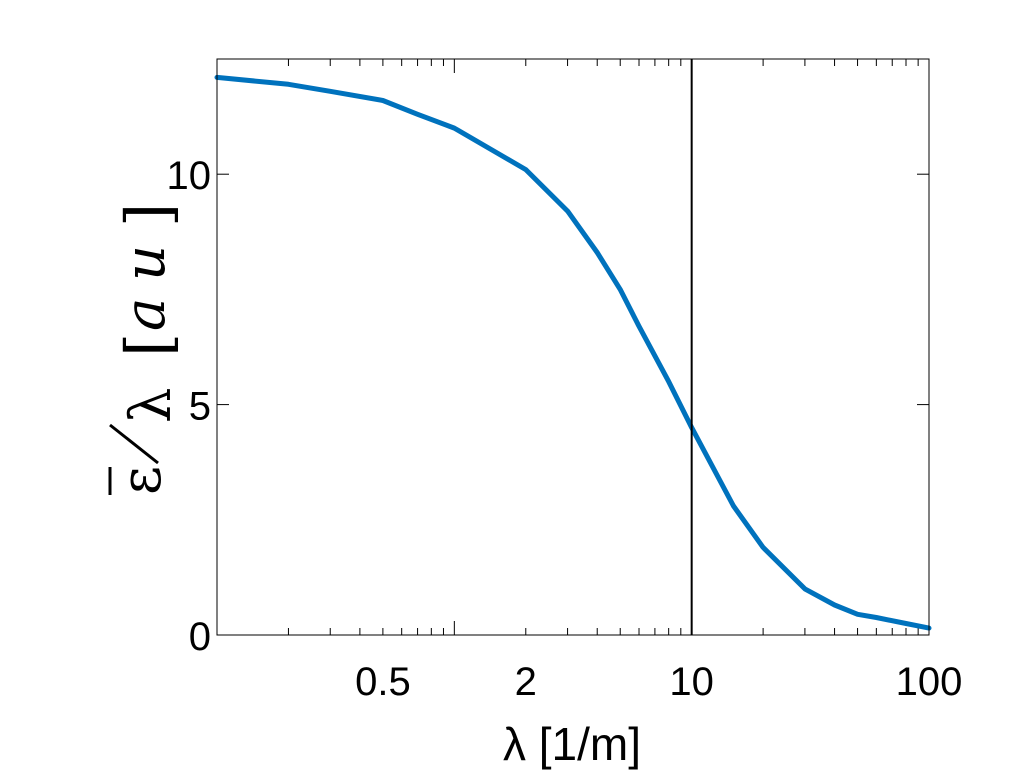 The height and width of the screenshot is (771, 1026). What do you see at coordinates (383, 682) in the screenshot?
I see `x-tick-label: 0.5` at bounding box center [383, 682].